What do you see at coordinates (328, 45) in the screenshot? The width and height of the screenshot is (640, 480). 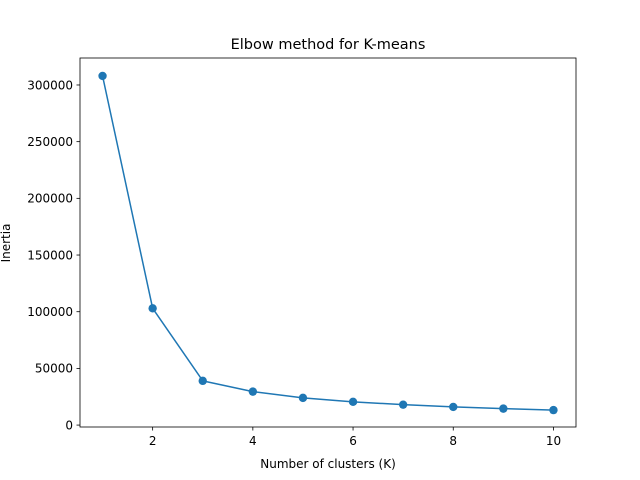 I see `chart-title: Elbow method for K-means` at bounding box center [328, 45].